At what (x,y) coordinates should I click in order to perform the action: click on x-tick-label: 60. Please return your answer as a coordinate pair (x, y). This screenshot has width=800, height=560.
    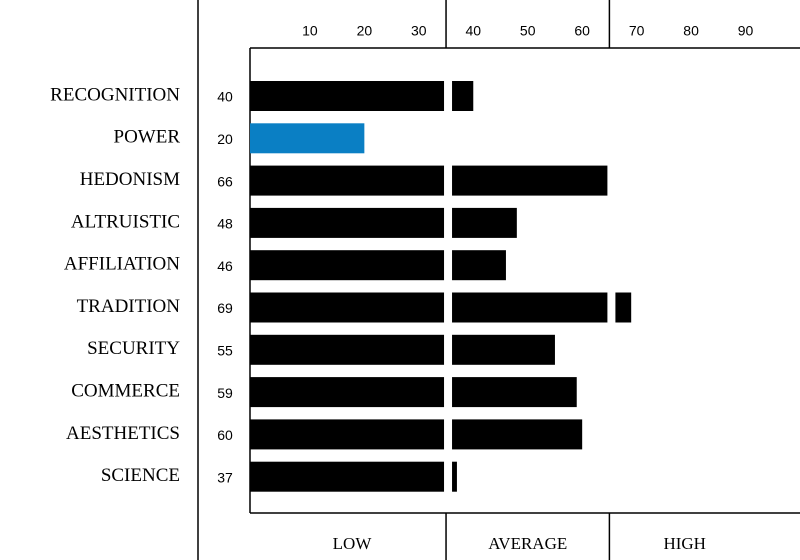
    Looking at the image, I should click on (582, 31).